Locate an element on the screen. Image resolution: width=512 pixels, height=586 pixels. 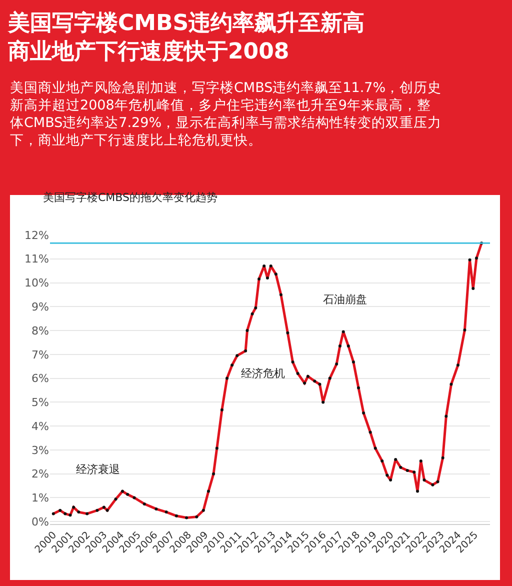
text: 美国写字楼CMBS的拖欠率变化趋势 is located at coordinates (130, 197).